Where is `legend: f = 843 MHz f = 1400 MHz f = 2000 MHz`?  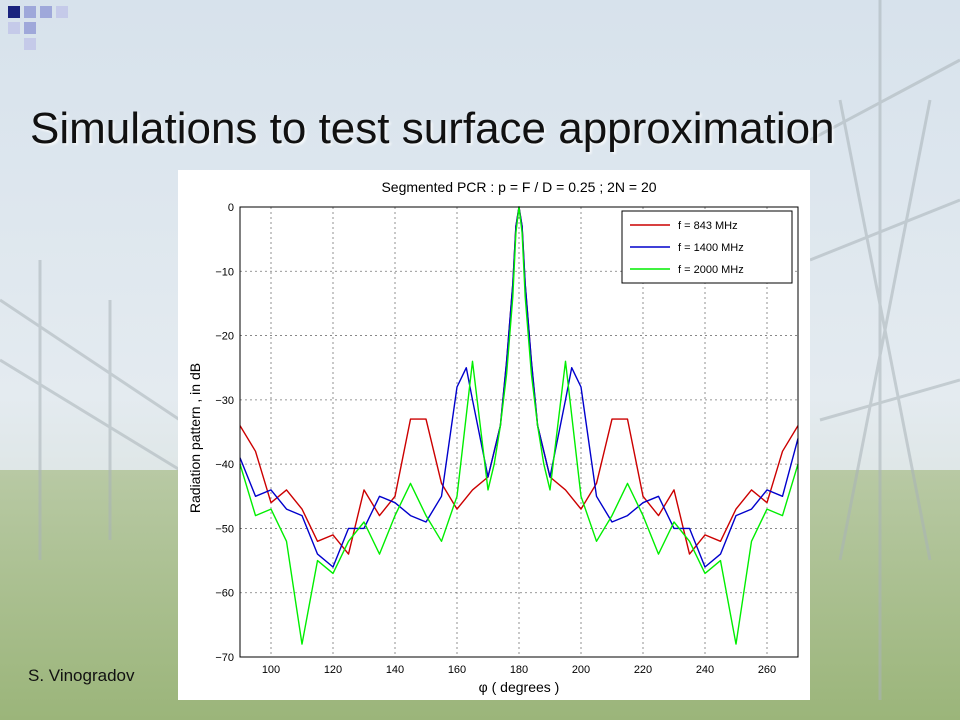 legend: f = 843 MHz f = 1400 MHz f = 2000 MHz is located at coordinates (707, 247).